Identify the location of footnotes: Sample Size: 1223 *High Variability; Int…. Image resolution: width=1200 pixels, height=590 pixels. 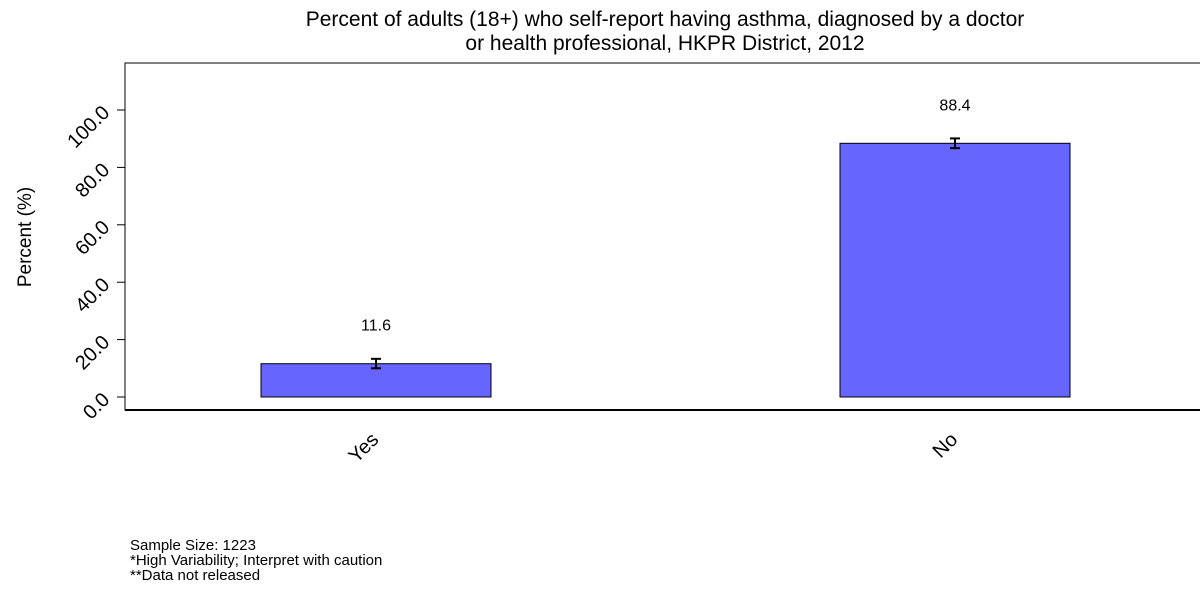
(256, 560).